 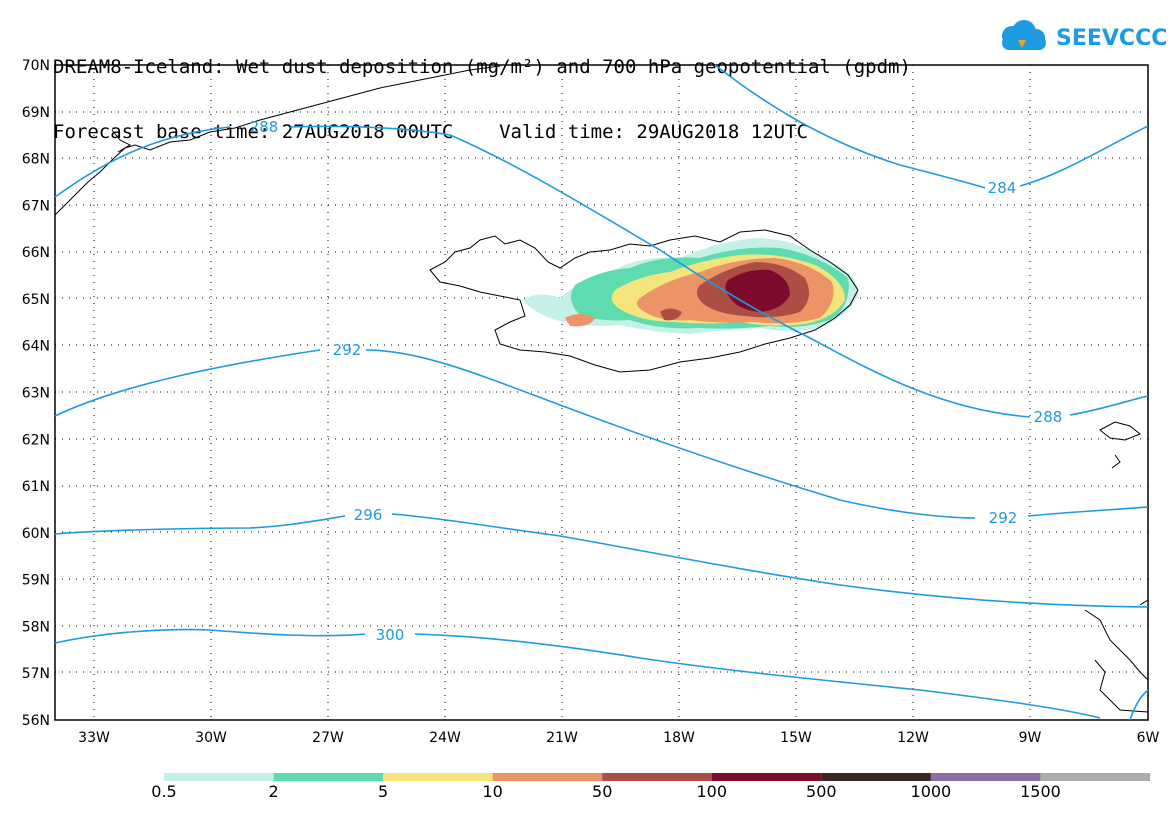 I want to click on contour-label: 296, so click(x=368, y=515).